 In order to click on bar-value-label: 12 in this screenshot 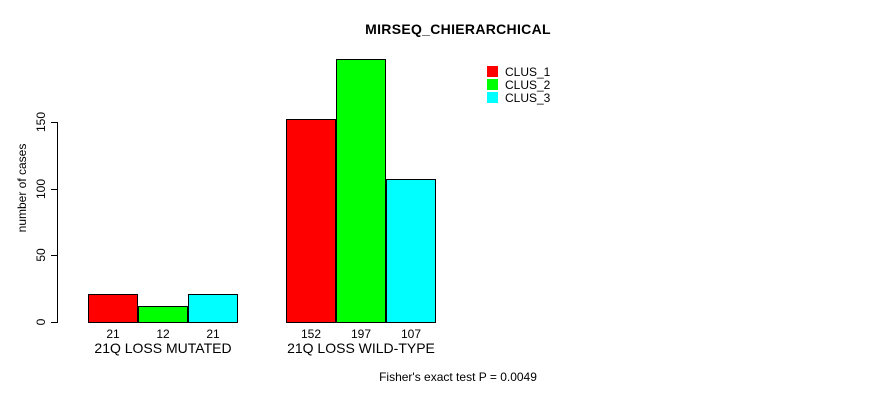, I will do `click(163, 334)`.